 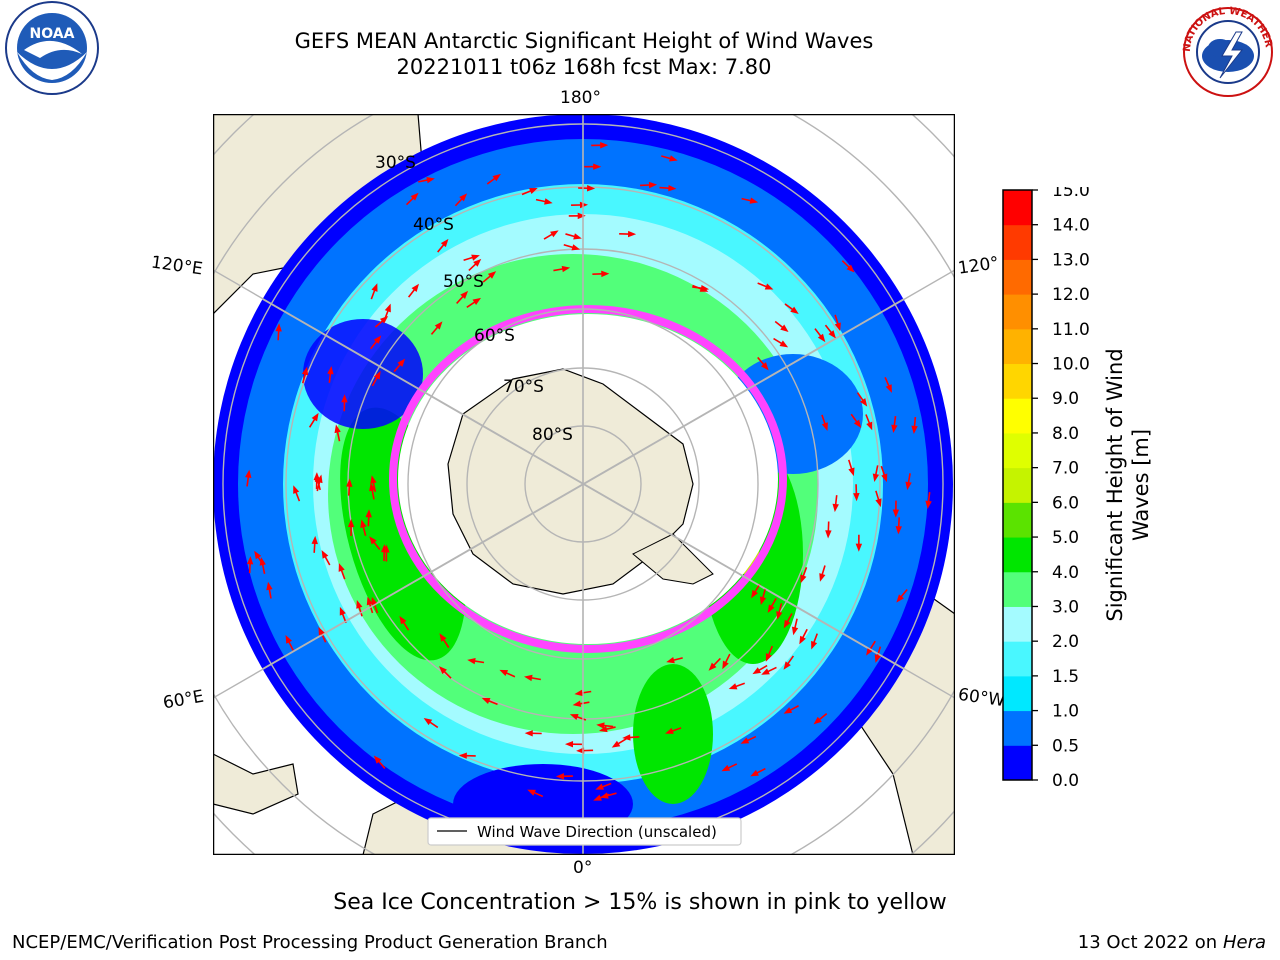 What do you see at coordinates (1065, 607) in the screenshot?
I see `colorbar-tick-label: 3.0` at bounding box center [1065, 607].